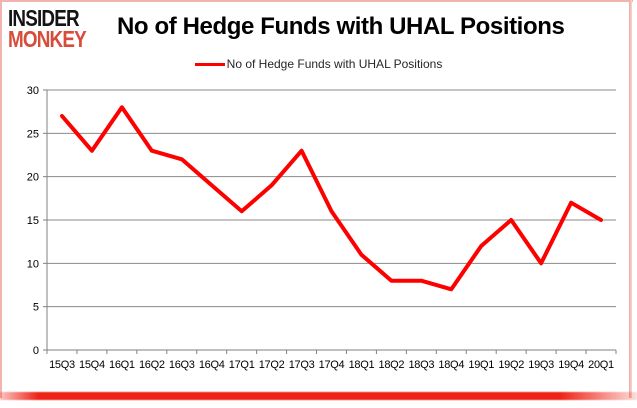 Image resolution: width=637 pixels, height=408 pixels. Describe the element at coordinates (272, 365) in the screenshot. I see `x-axis-label: 17Q2` at that location.